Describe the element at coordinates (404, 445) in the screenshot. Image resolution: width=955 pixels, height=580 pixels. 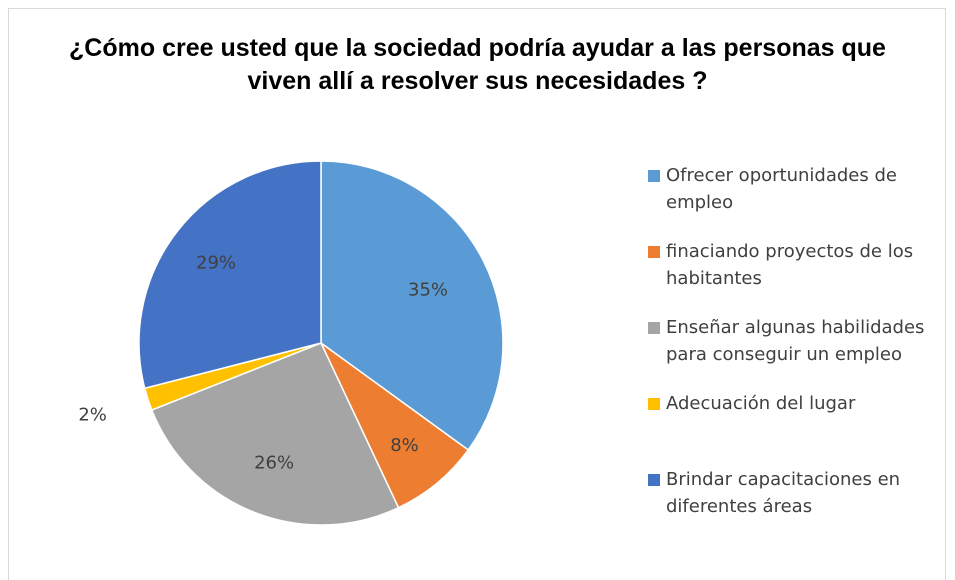
I see `data-label: 8%` at that location.